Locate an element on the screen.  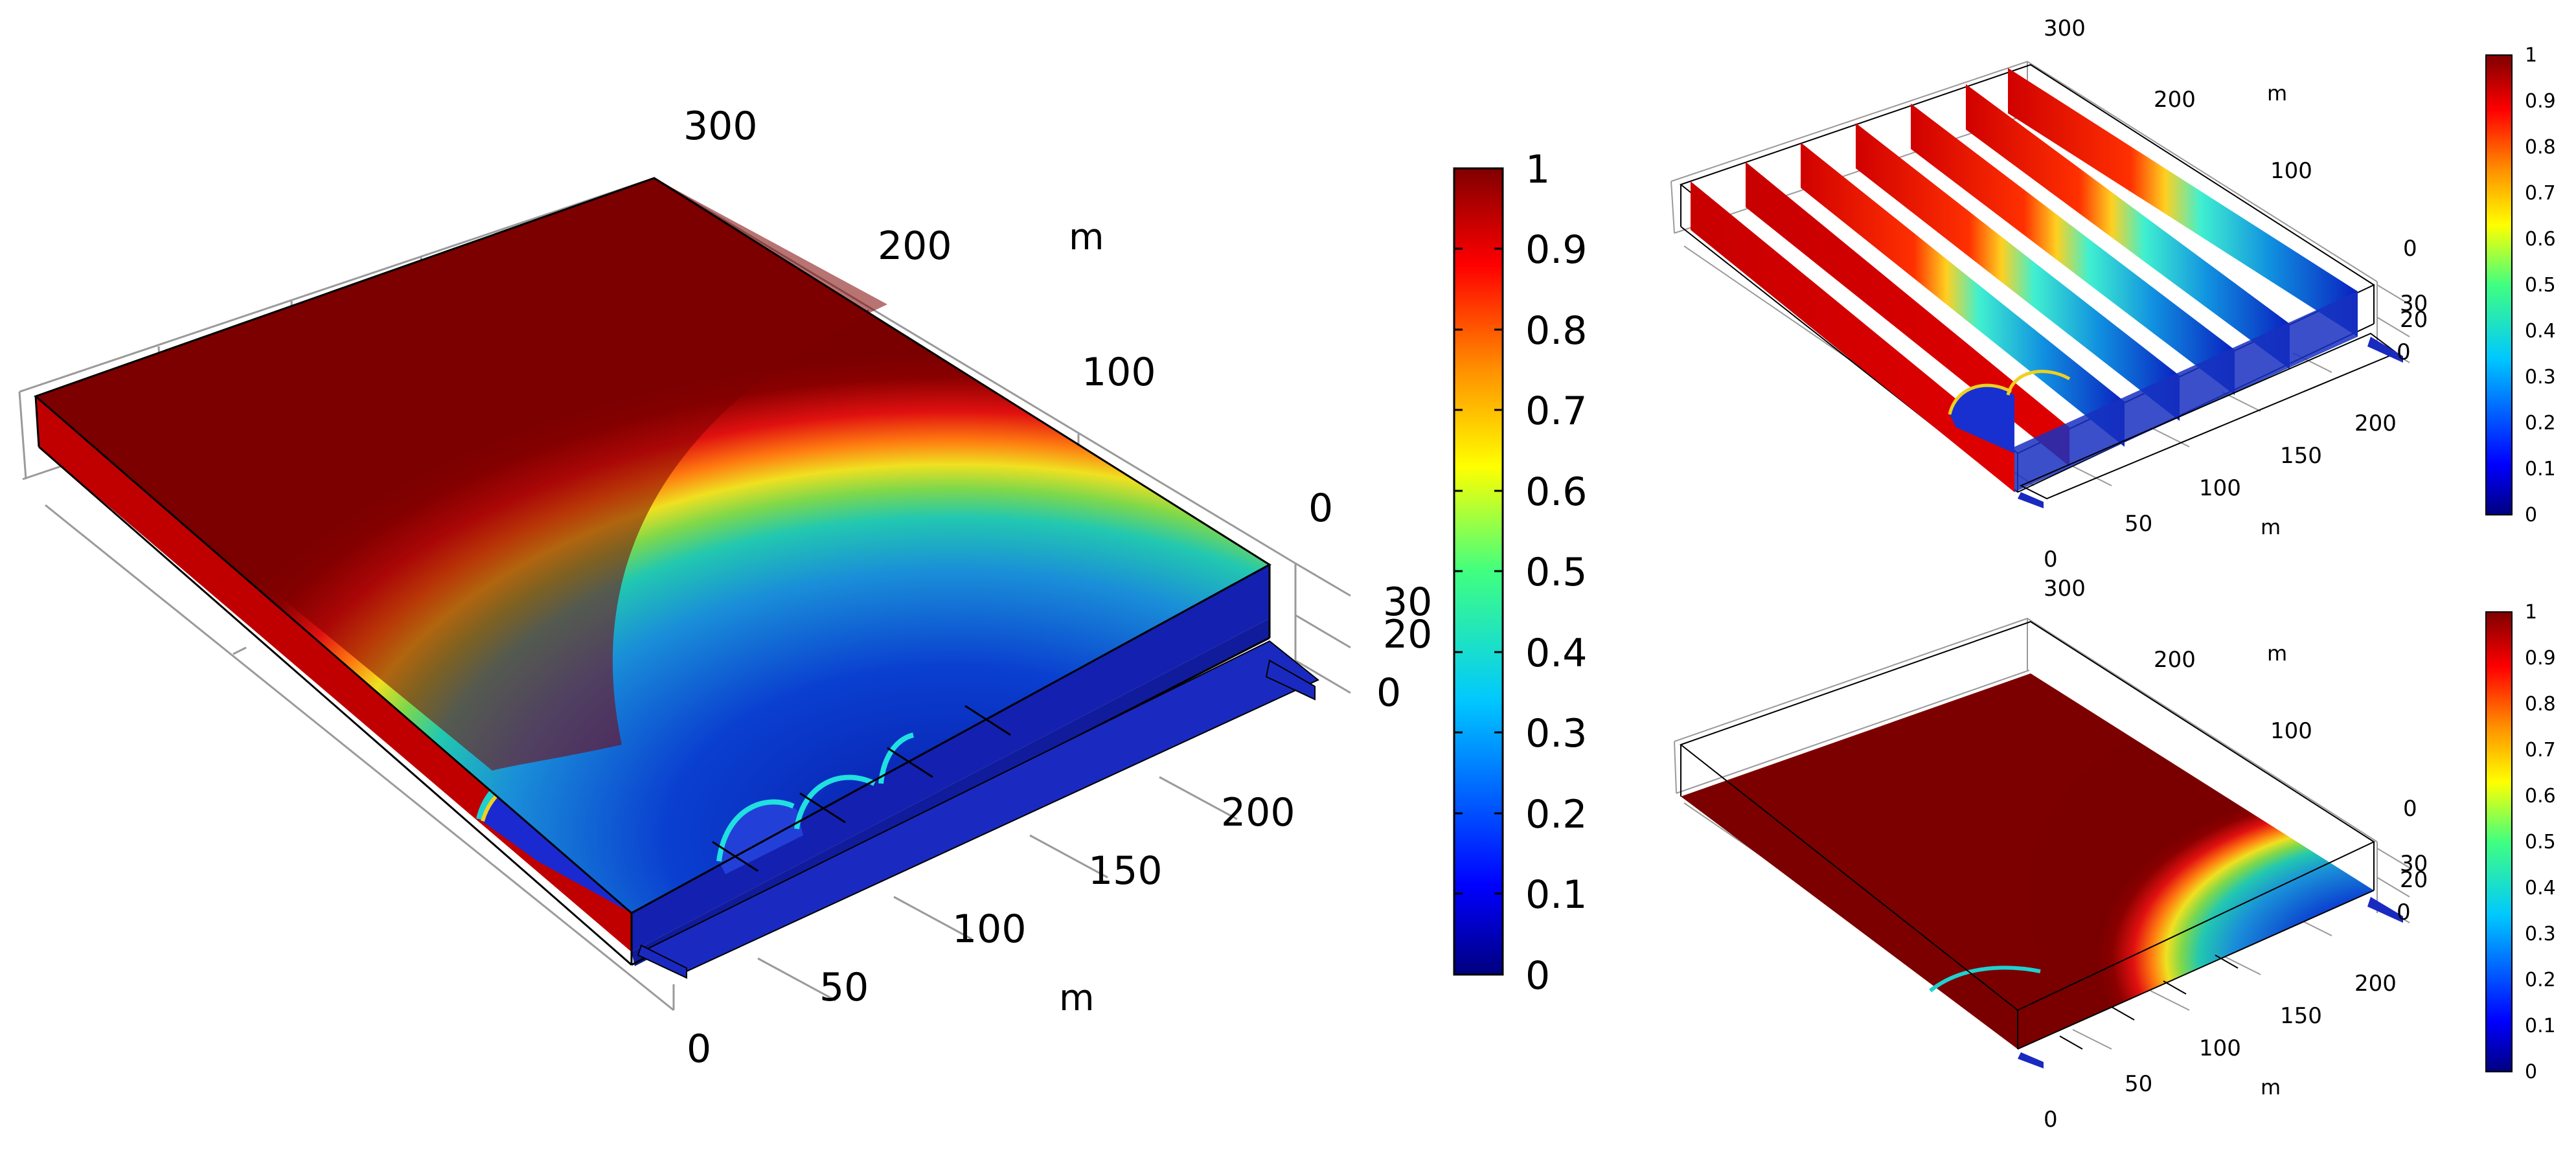
main-tick-z-20: 20 is located at coordinates (1407, 634).